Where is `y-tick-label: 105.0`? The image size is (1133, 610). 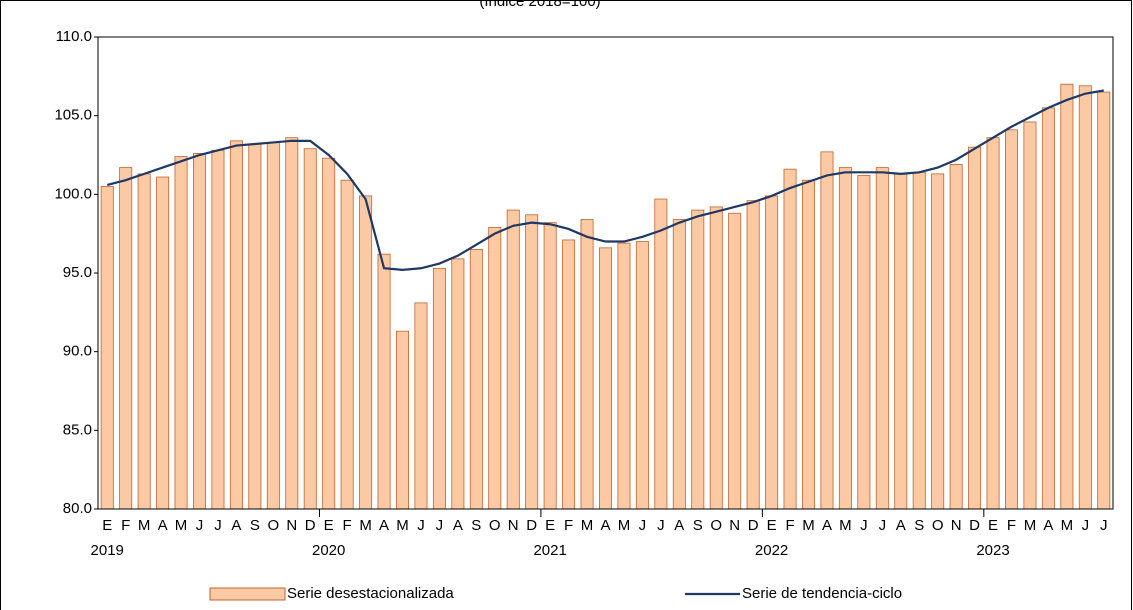
y-tick-label: 105.0 is located at coordinates (73, 115).